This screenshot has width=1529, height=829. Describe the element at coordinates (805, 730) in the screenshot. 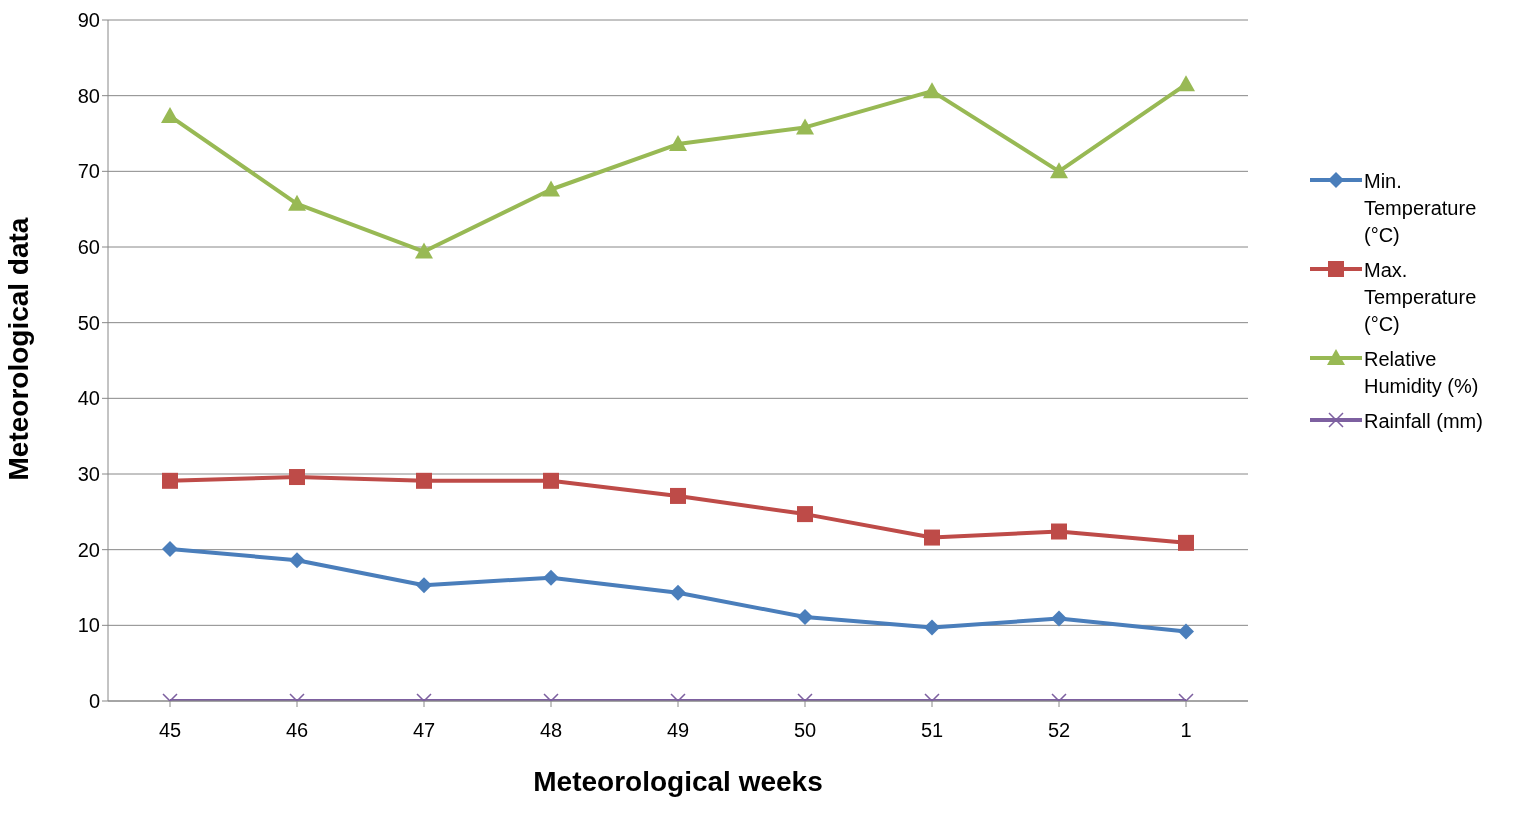

I see `x-tick-label: 50` at that location.